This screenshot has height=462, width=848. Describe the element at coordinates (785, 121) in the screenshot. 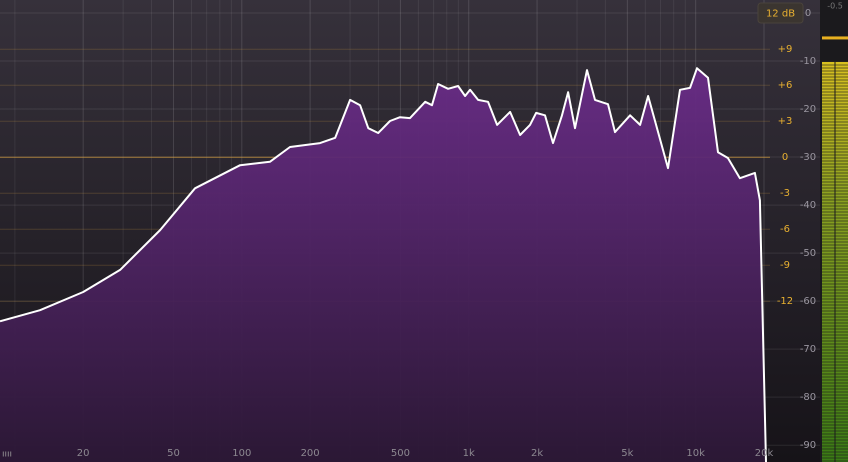

I see `y2-tick-label: +3` at that location.